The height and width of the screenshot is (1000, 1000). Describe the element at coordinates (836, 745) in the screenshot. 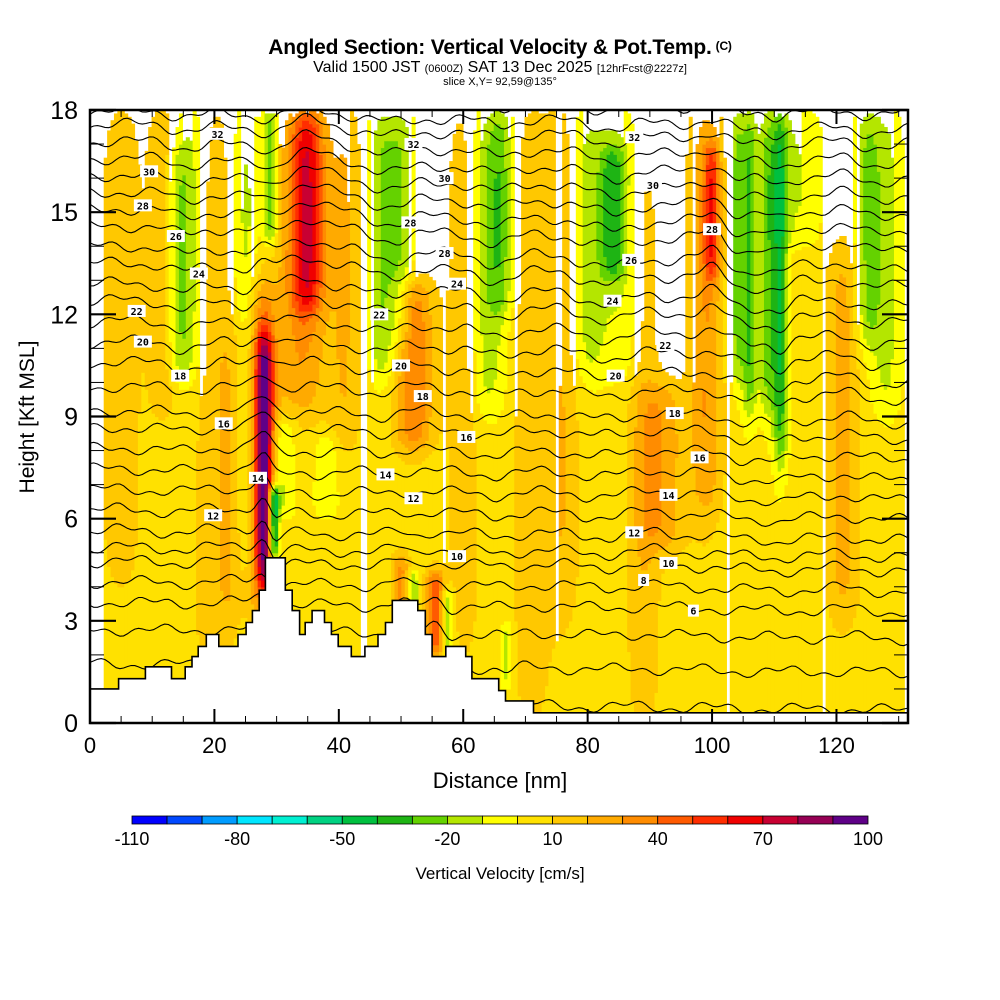

I see `x-tick-label: 120` at that location.